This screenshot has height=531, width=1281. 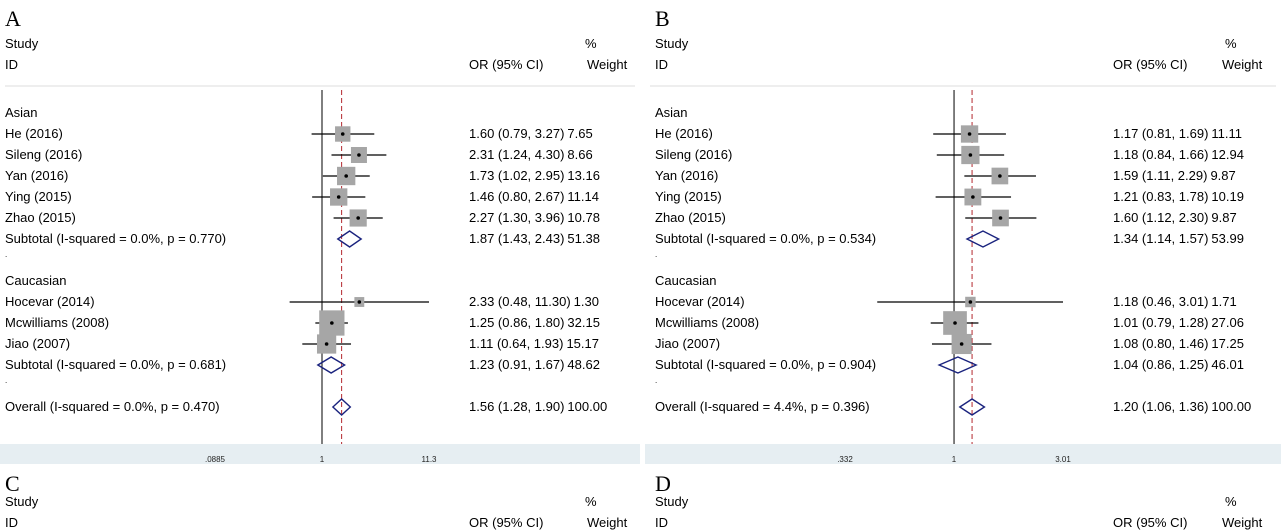 What do you see at coordinates (1227, 154) in the screenshot?
I see `weight-value: 12.94` at bounding box center [1227, 154].